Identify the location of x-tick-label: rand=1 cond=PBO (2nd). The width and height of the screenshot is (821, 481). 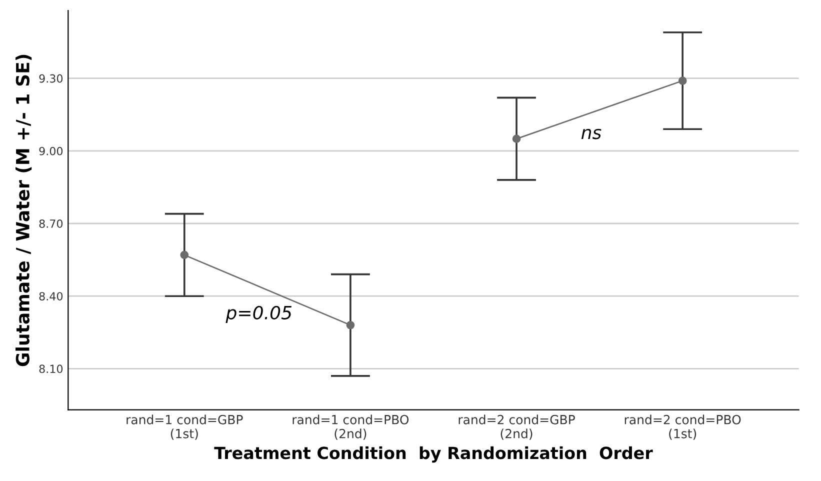
(350, 427).